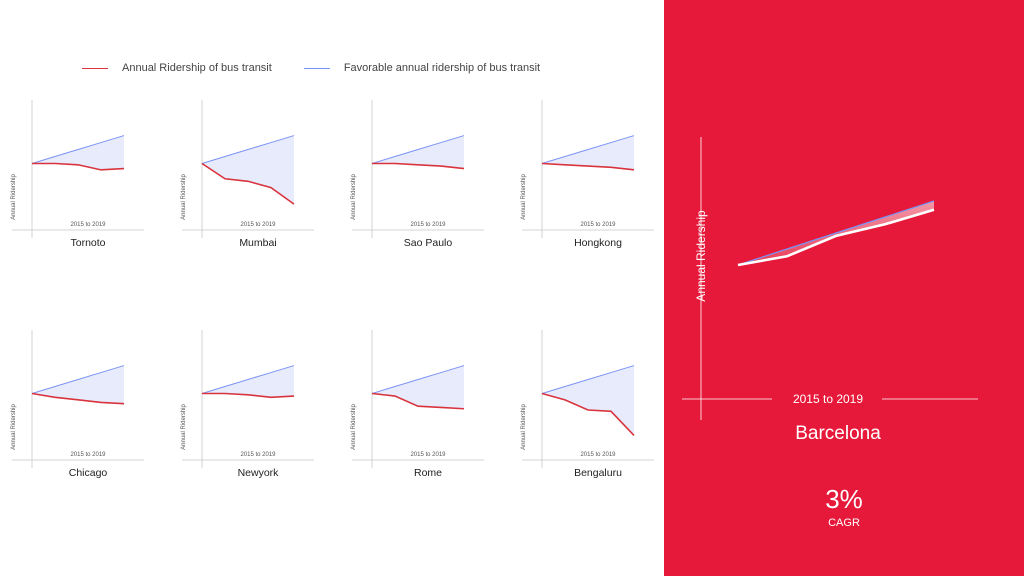  I want to click on chart-title-tornoto: Tornoto, so click(87, 243).